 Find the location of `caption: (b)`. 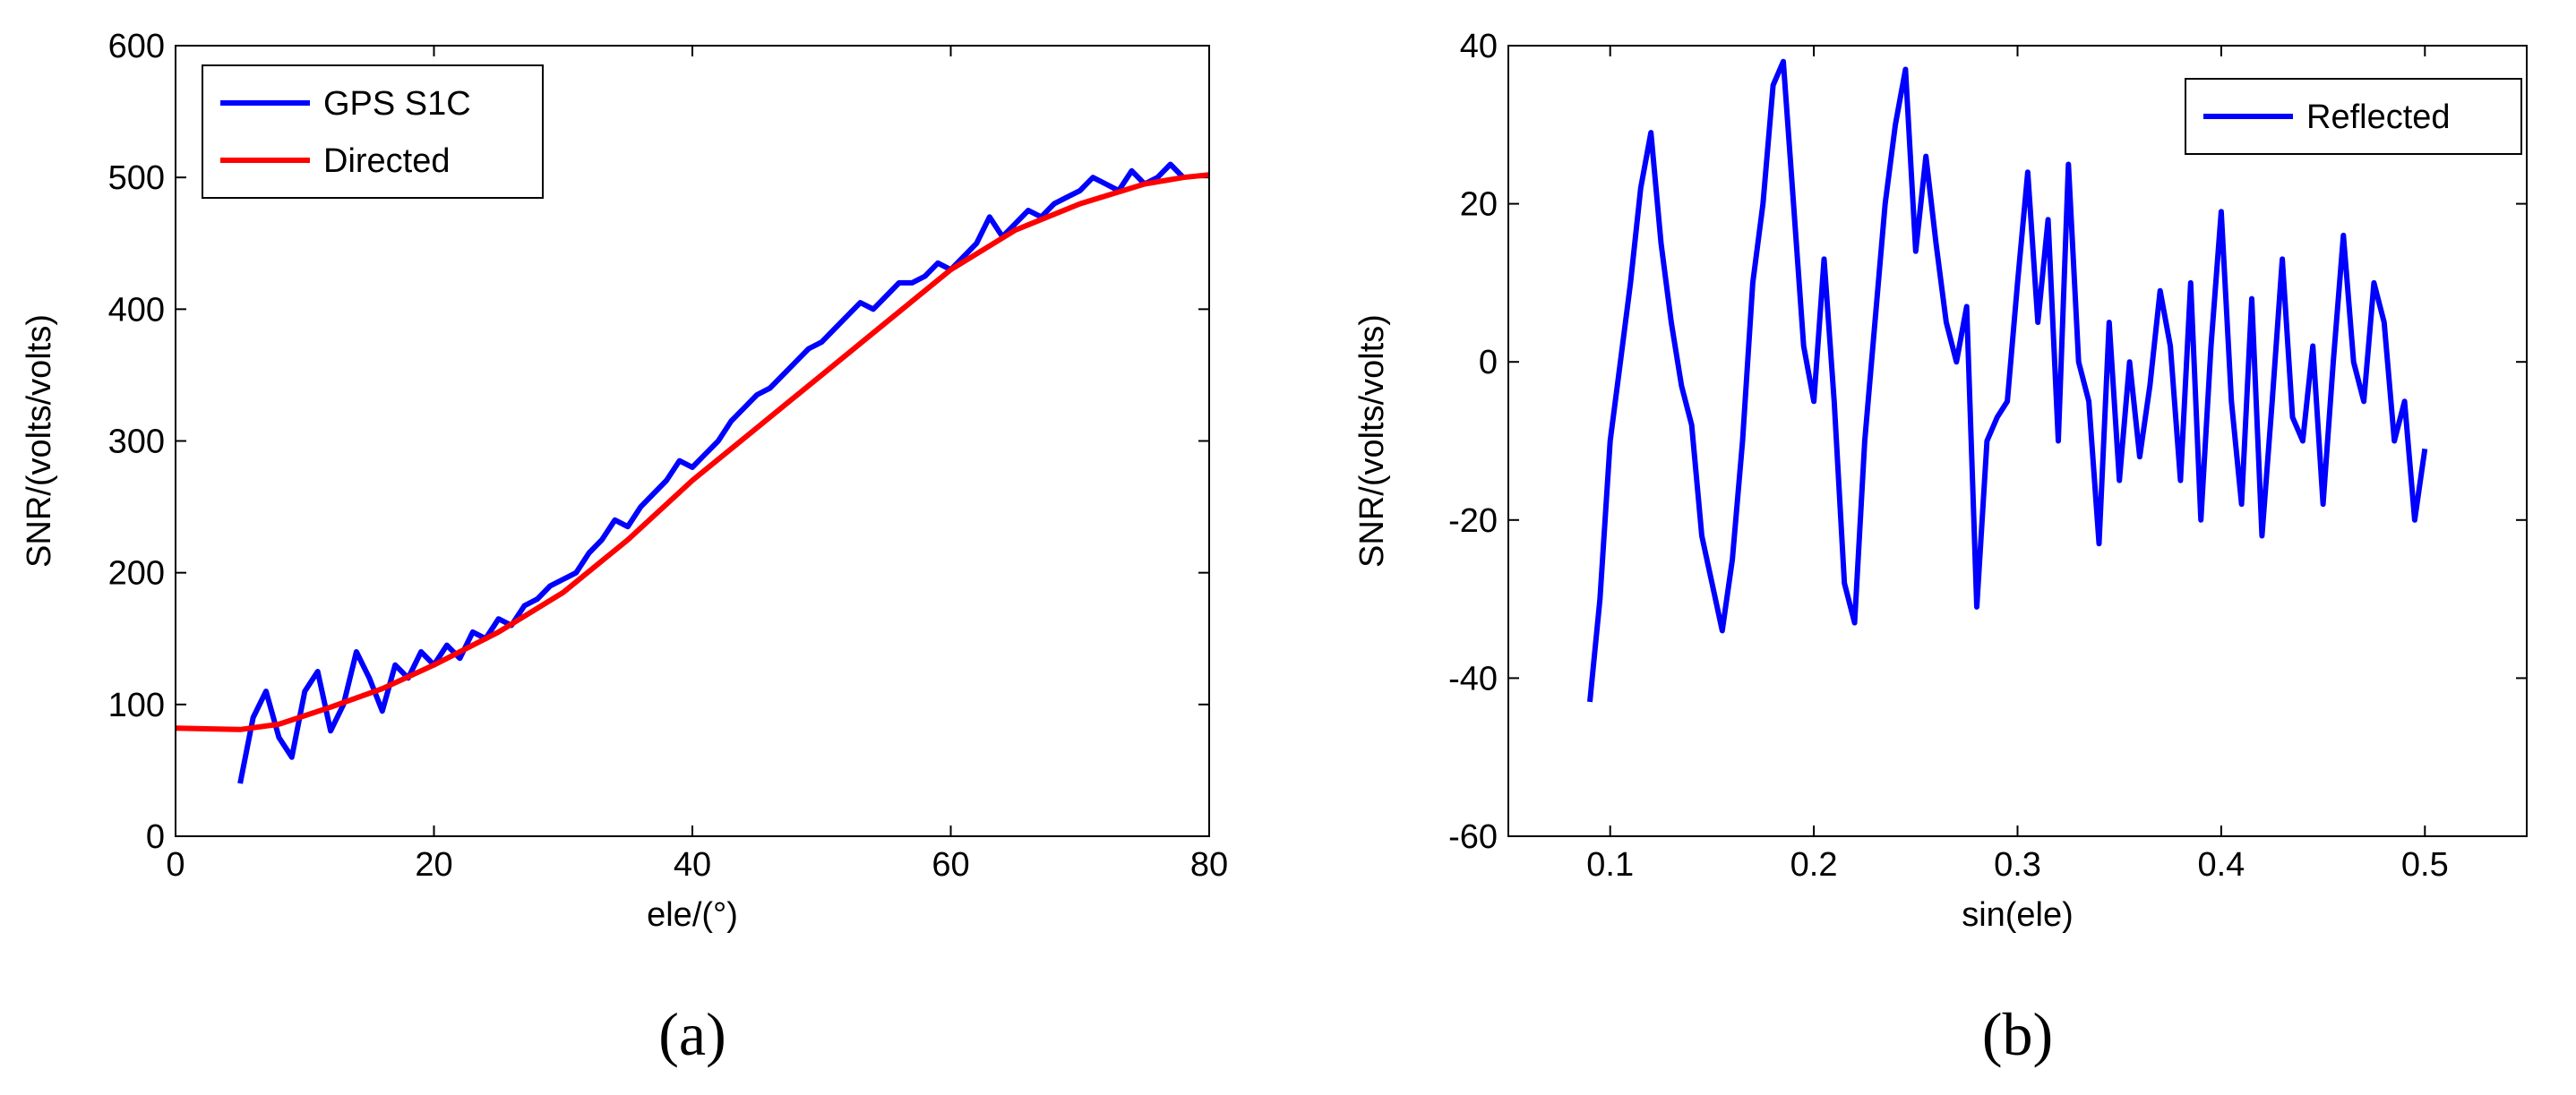

caption: (b) is located at coordinates (2017, 1034).